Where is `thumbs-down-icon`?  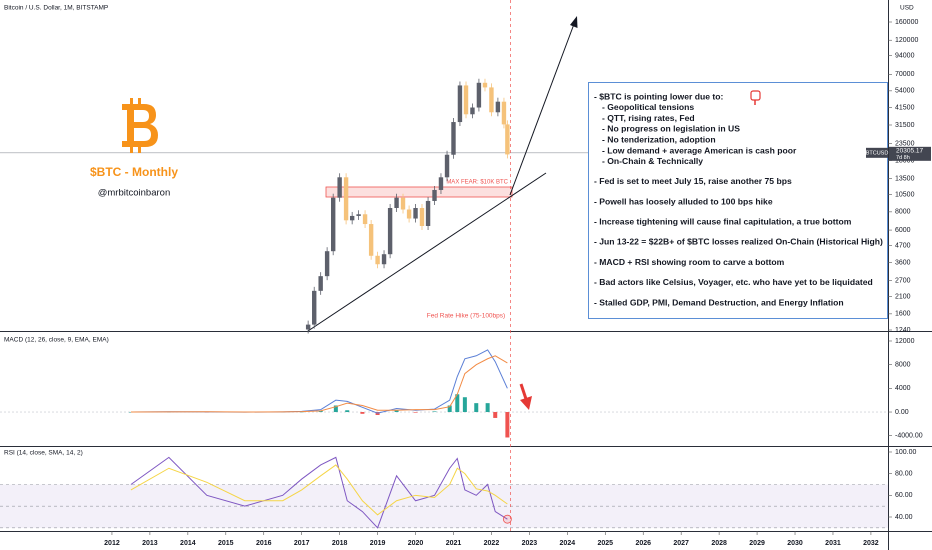
thumbs-down-icon is located at coordinates (755, 97).